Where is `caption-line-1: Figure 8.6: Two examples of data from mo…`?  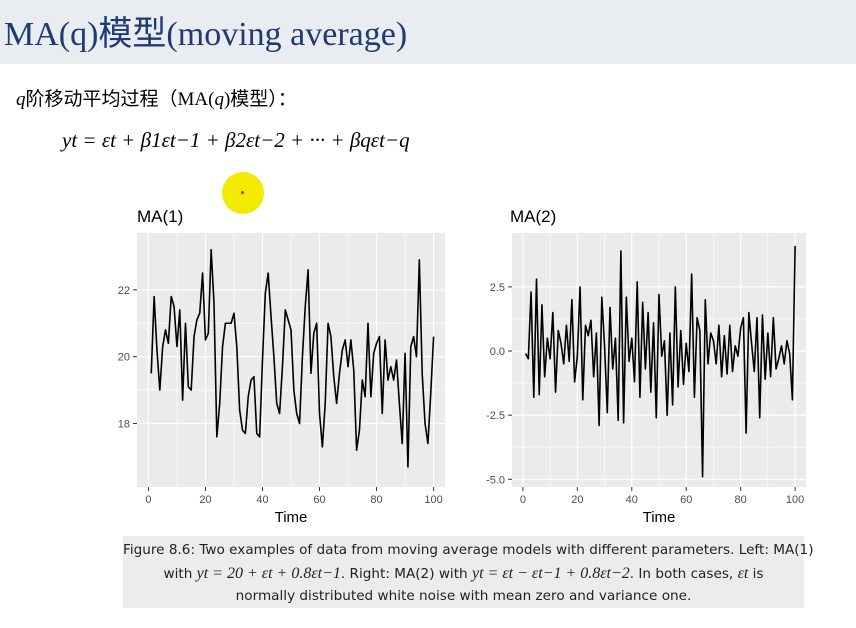 caption-line-1: Figure 8.6: Two examples of data from mo… is located at coordinates (468, 550).